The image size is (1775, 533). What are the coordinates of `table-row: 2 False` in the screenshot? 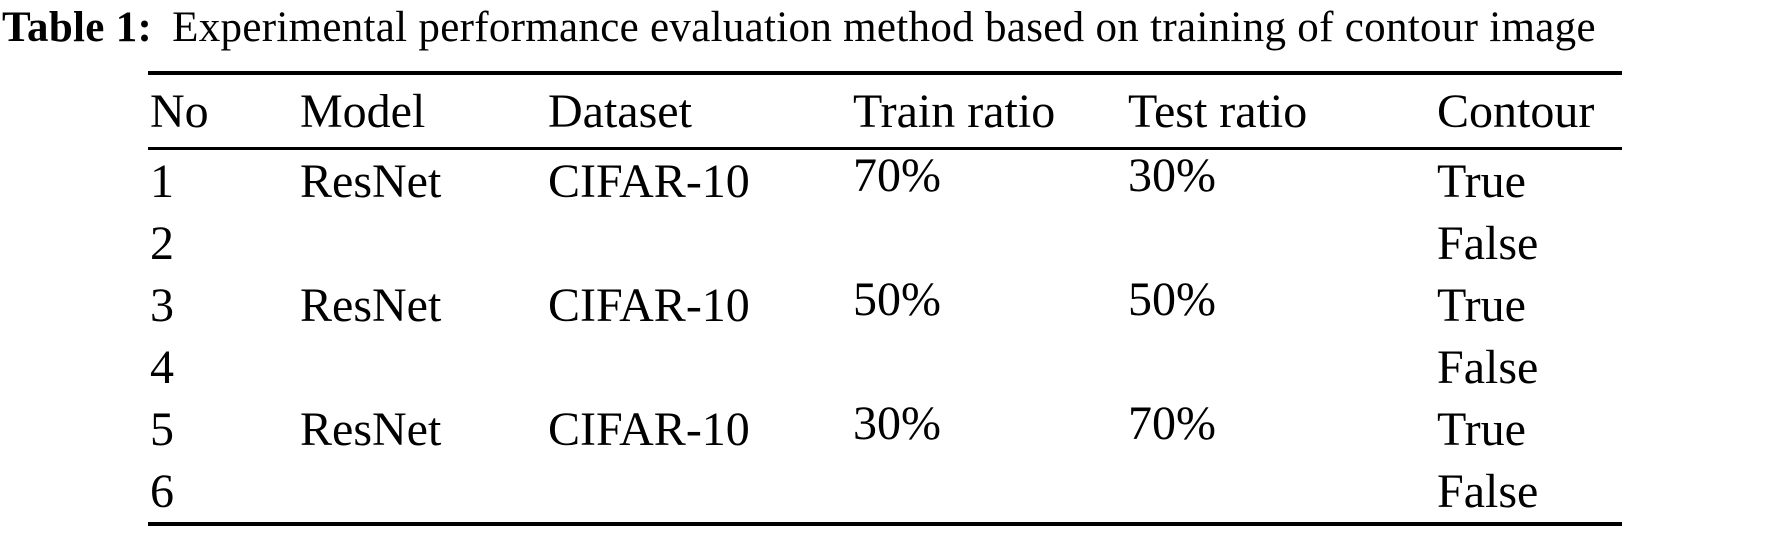 It's located at (885, 243).